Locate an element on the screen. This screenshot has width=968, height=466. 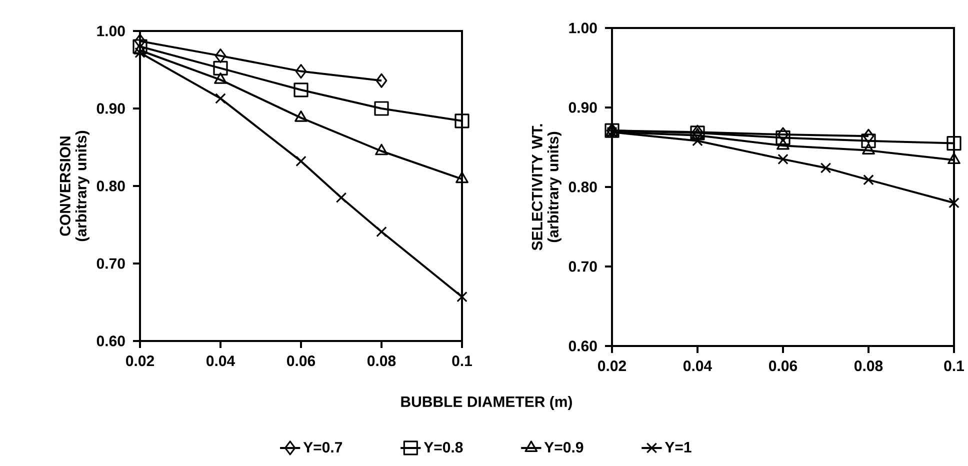
legend-label: Y=0.8 is located at coordinates (443, 447).